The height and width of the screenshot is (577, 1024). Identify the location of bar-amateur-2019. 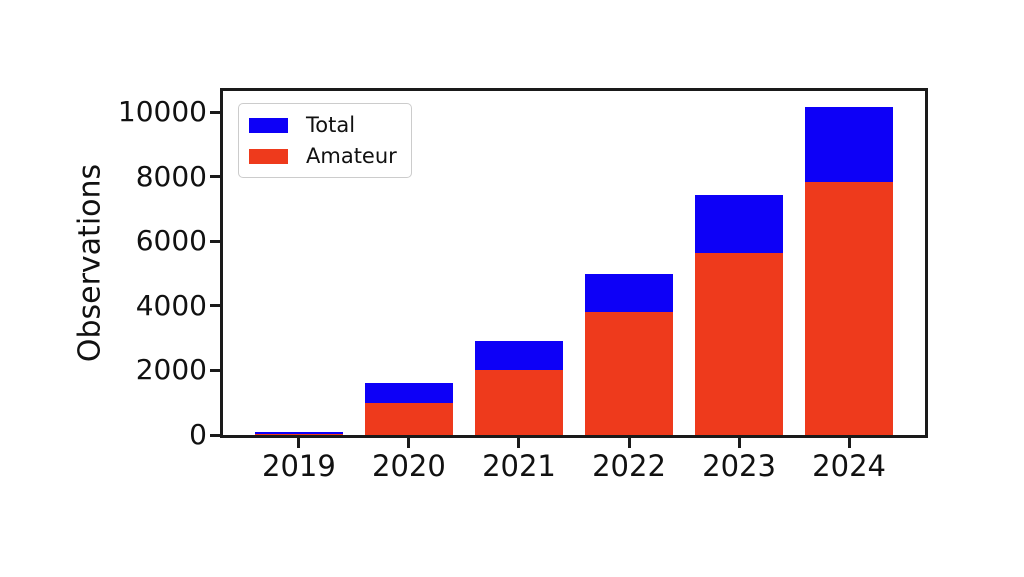
(298, 434).